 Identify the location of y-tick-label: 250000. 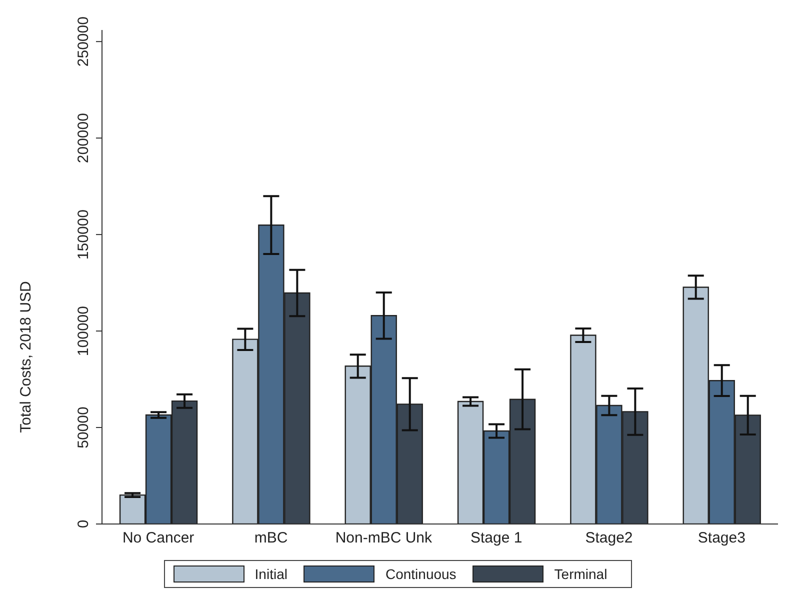
(83, 41).